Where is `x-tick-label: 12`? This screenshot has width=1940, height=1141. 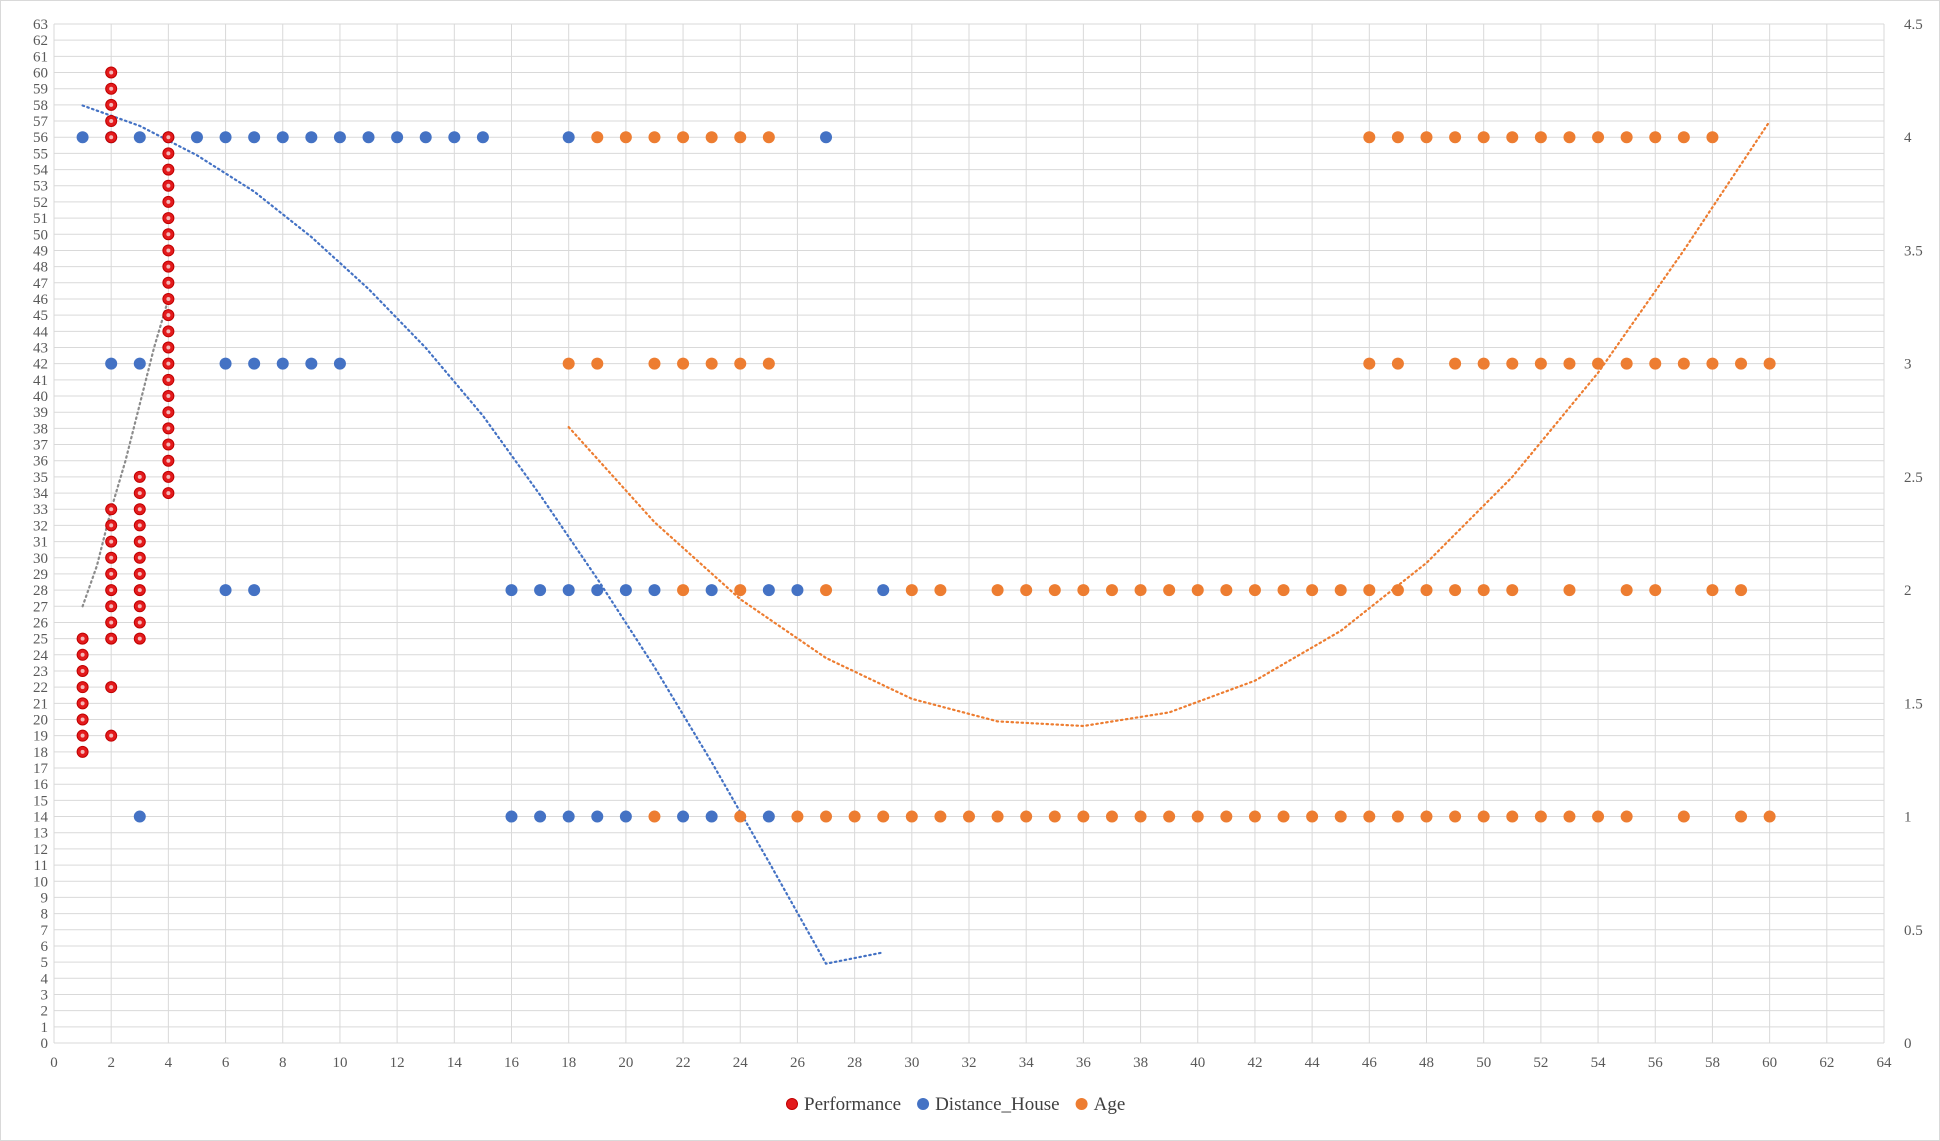
x-tick-label: 12 is located at coordinates (397, 1063).